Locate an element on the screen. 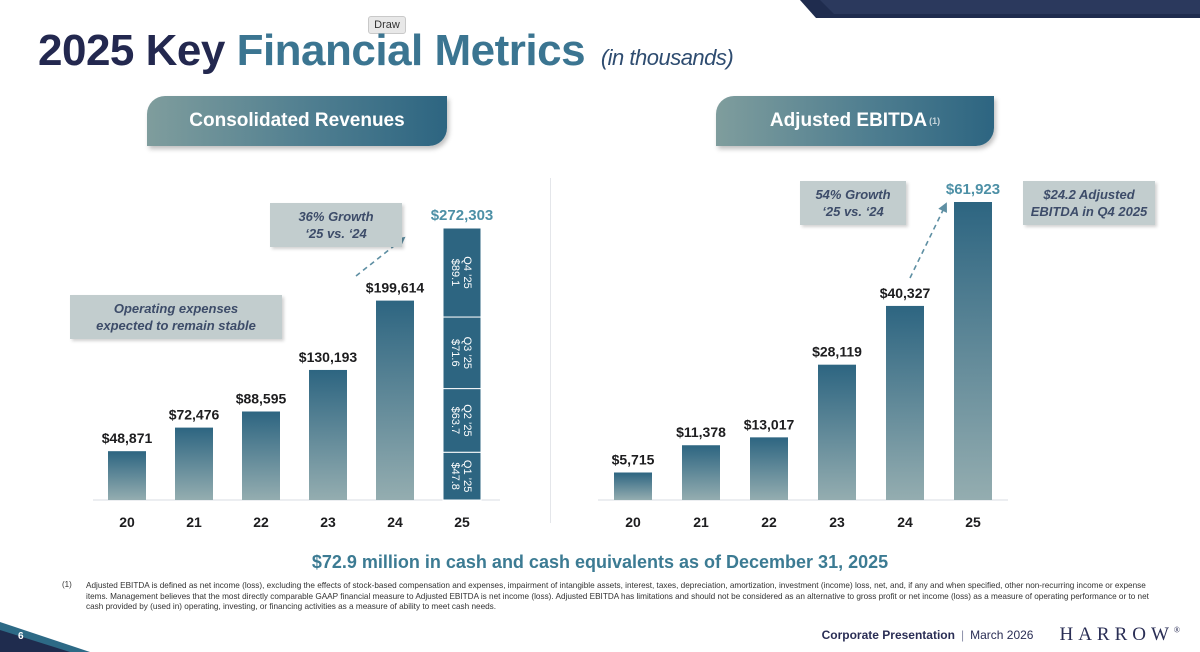 The height and width of the screenshot is (652, 1200). revenue-category-label-21: 21 is located at coordinates (194, 522).